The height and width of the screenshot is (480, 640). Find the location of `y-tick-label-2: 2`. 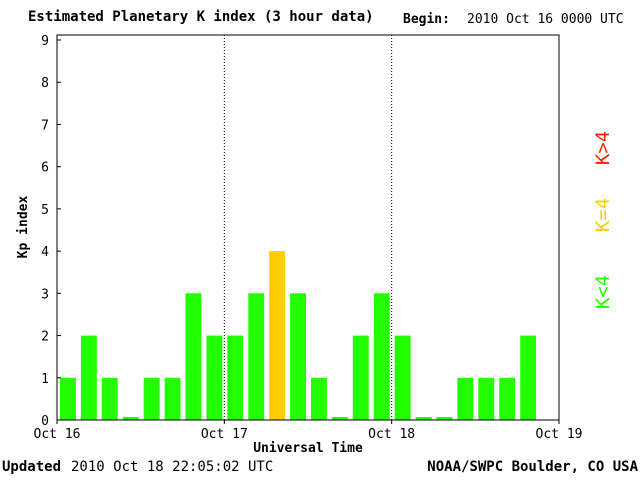

y-tick-label-2: 2 is located at coordinates (45, 337).